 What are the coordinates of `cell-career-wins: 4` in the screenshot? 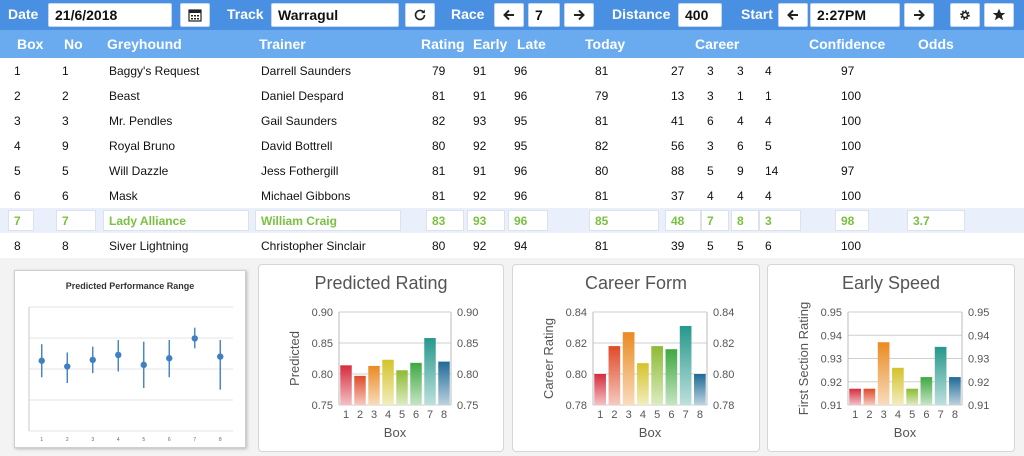 It's located at (710, 196).